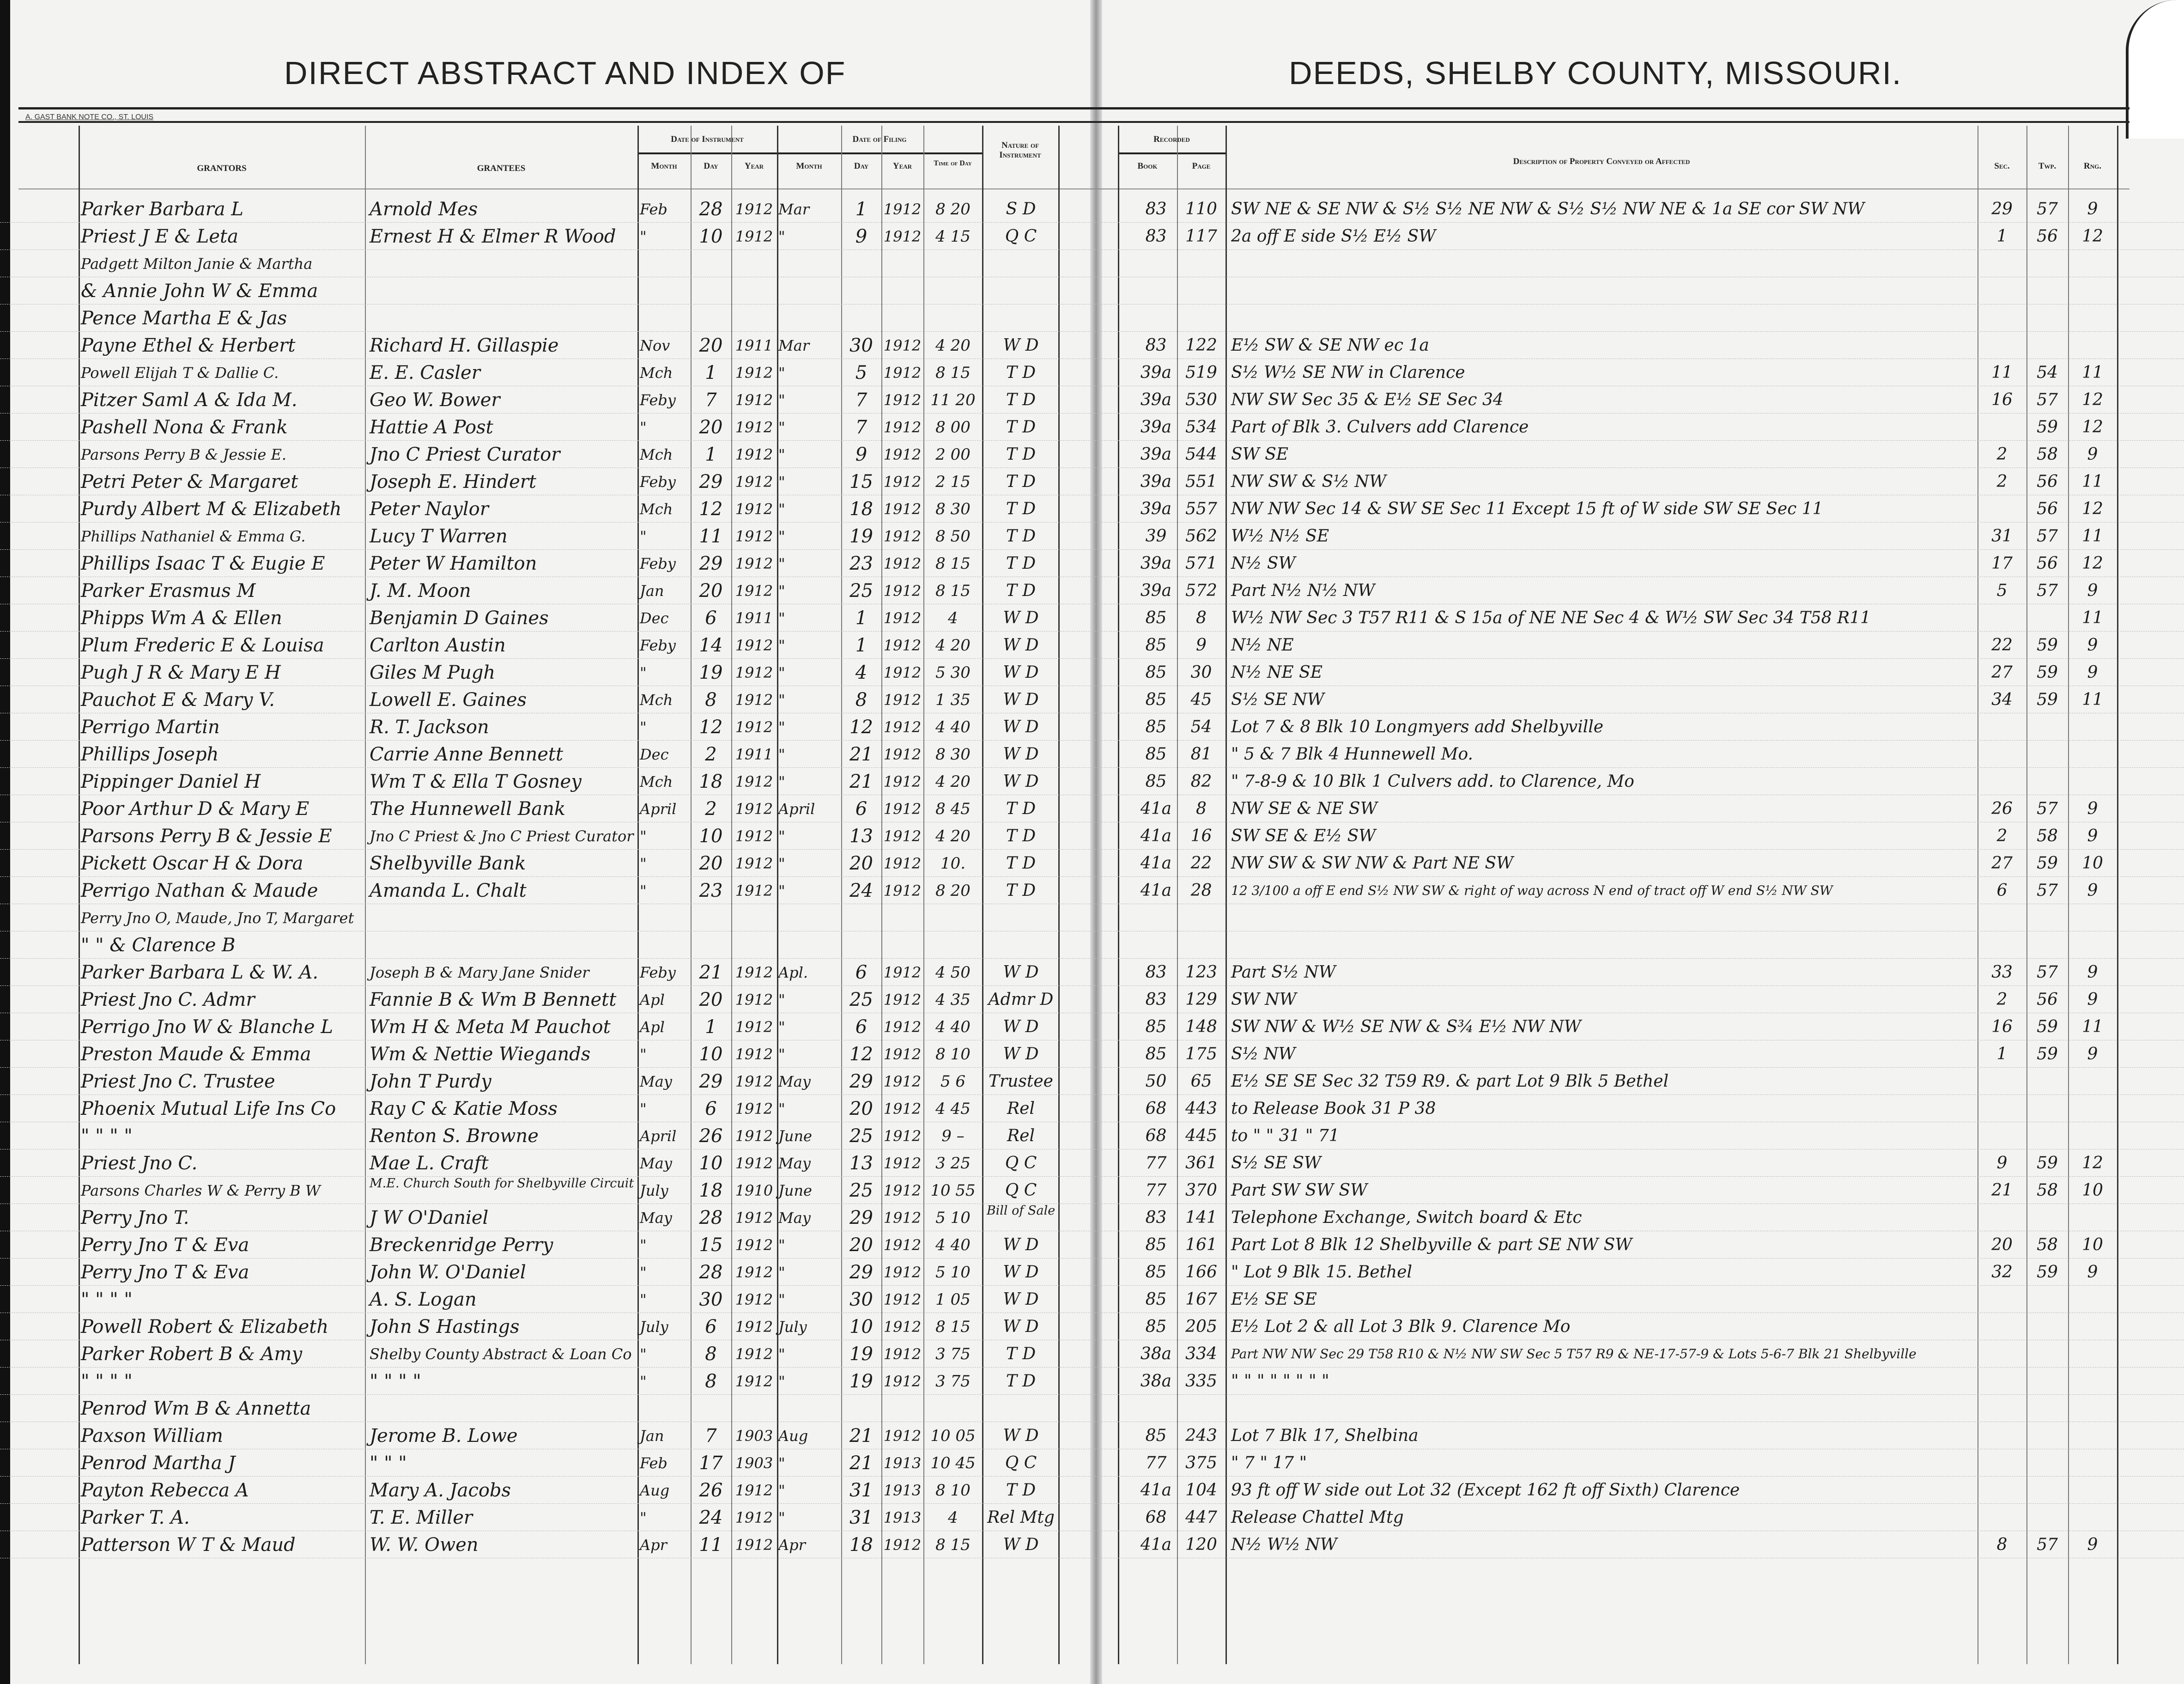 This screenshot has height=1684, width=2184. I want to click on filing-day: 25, so click(861, 1136).